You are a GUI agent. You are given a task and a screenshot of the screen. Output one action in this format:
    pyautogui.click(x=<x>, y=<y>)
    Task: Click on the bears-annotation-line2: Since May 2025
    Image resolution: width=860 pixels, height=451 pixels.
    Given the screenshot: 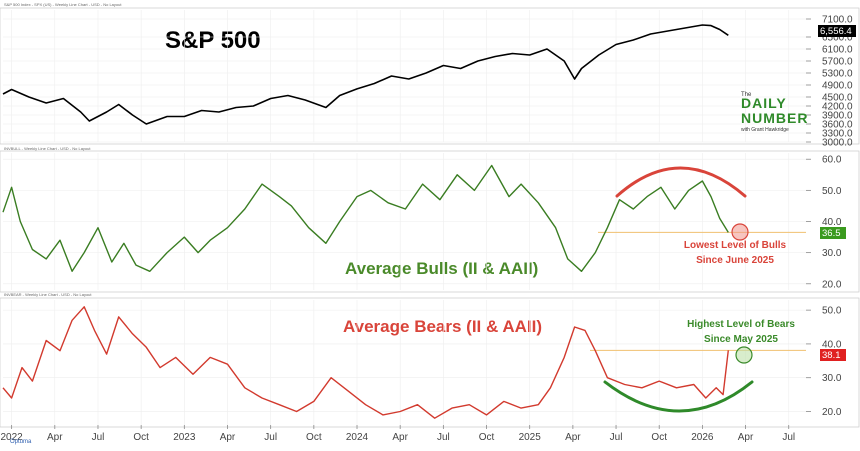 What is the action you would take?
    pyautogui.click(x=741, y=339)
    